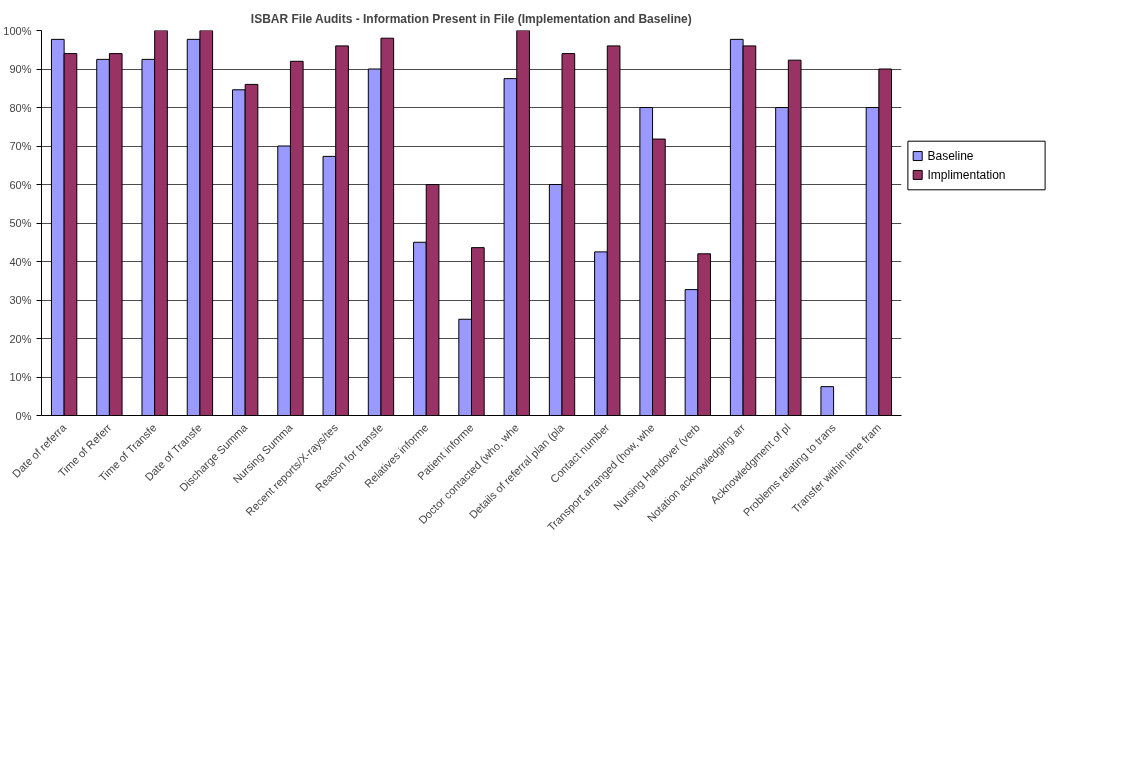 The image size is (1132, 761). Describe the element at coordinates (20, 107) in the screenshot. I see `y-tick-label: 80%` at that location.